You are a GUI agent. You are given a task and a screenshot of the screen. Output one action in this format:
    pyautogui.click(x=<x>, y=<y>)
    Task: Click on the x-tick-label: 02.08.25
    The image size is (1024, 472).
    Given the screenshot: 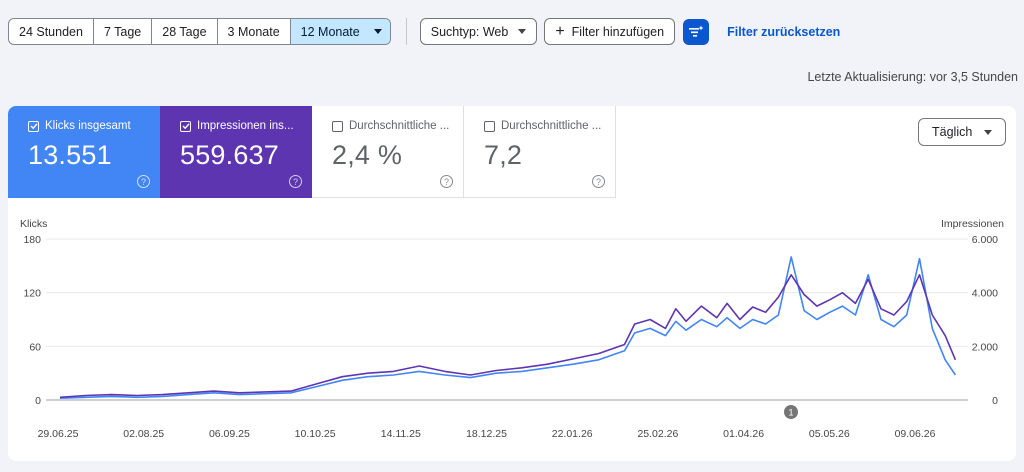 What is the action you would take?
    pyautogui.click(x=143, y=434)
    